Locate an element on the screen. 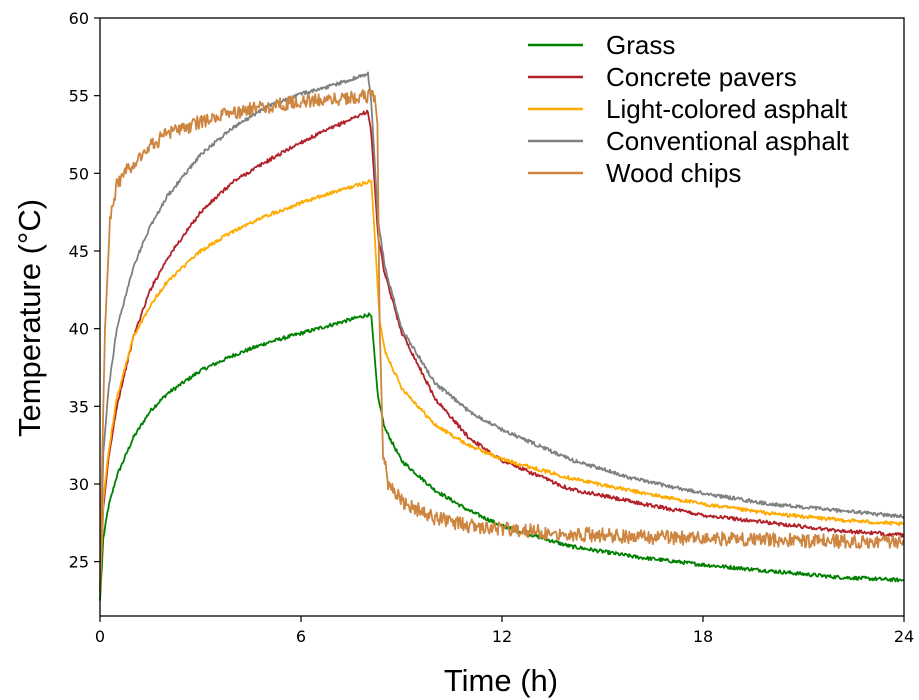 Image resolution: width=919 pixels, height=700 pixels. legend-label: Wood chips is located at coordinates (673, 173).